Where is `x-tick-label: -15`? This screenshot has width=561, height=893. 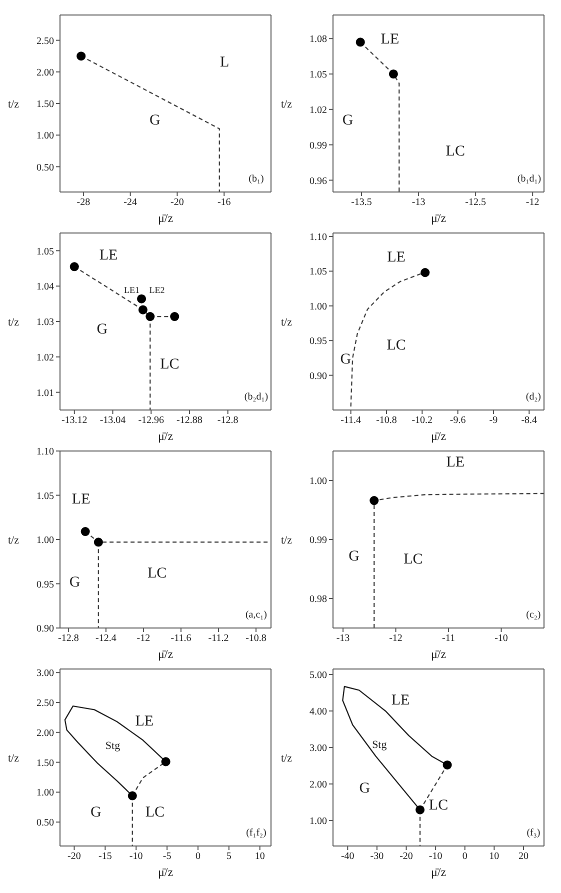 x-tick-label: -15 is located at coordinates (105, 856).